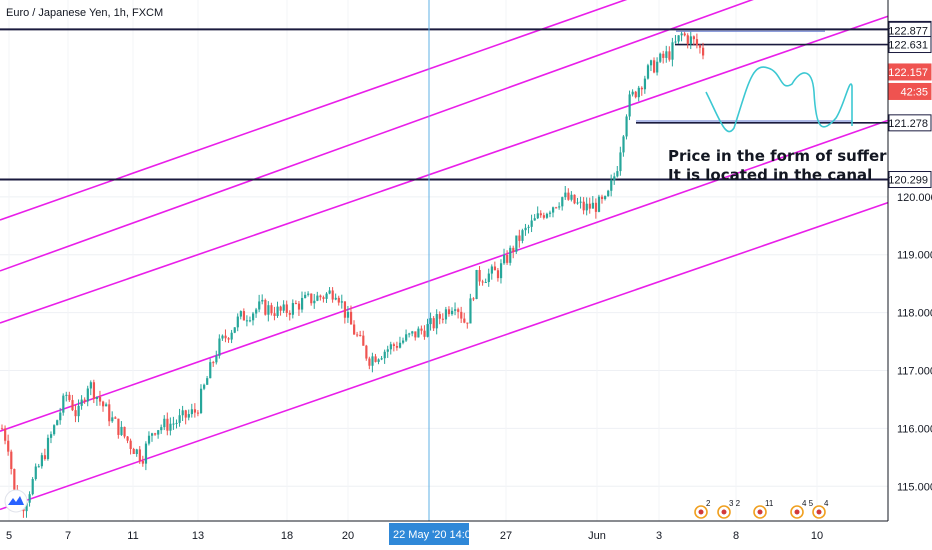 Image resolution: width=932 pixels, height=550 pixels. What do you see at coordinates (769, 503) in the screenshot?
I see `event-badge-count: 11` at bounding box center [769, 503].